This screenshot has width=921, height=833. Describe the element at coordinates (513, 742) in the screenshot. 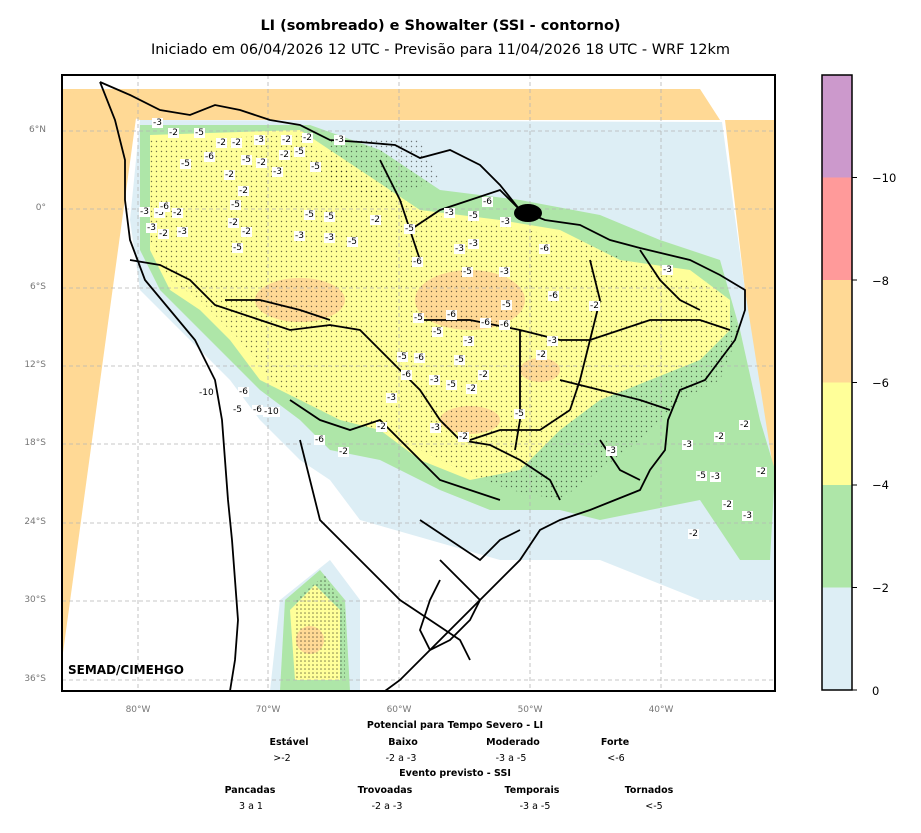

I see `li-cat-moderado: Moderado` at that location.